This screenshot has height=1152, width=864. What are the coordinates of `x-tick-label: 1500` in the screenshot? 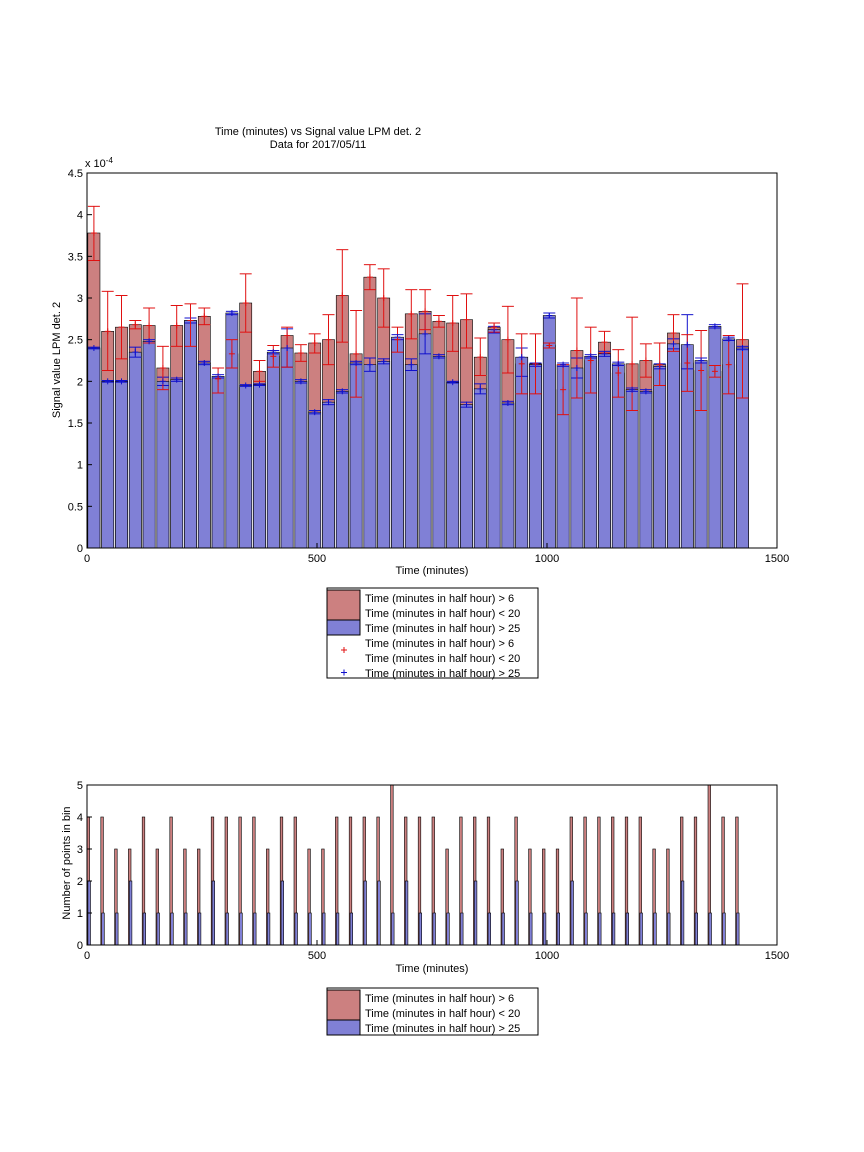 It's located at (777, 956).